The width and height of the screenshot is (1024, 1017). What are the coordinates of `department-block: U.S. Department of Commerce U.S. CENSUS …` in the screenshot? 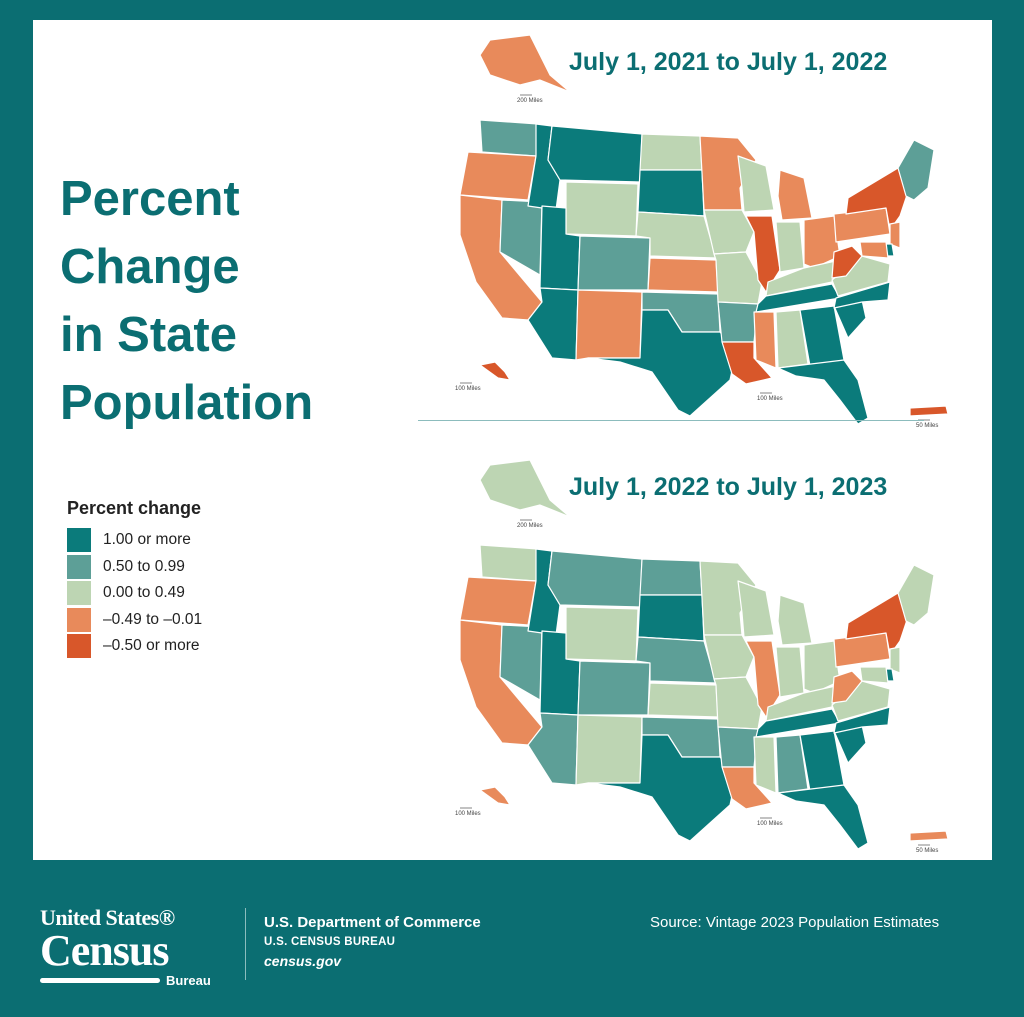 It's located at (372, 941).